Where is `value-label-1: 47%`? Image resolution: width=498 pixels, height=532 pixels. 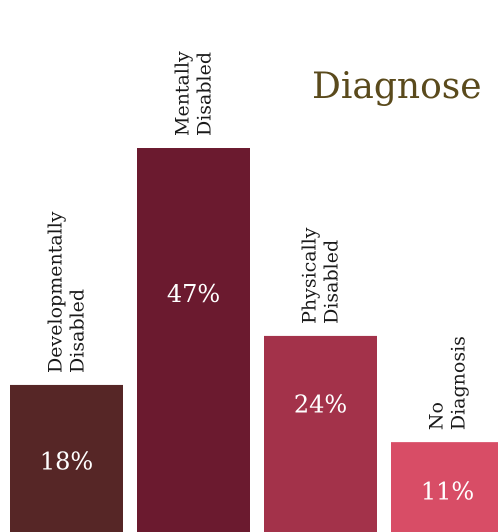
value-label-1: 47% is located at coordinates (193, 294).